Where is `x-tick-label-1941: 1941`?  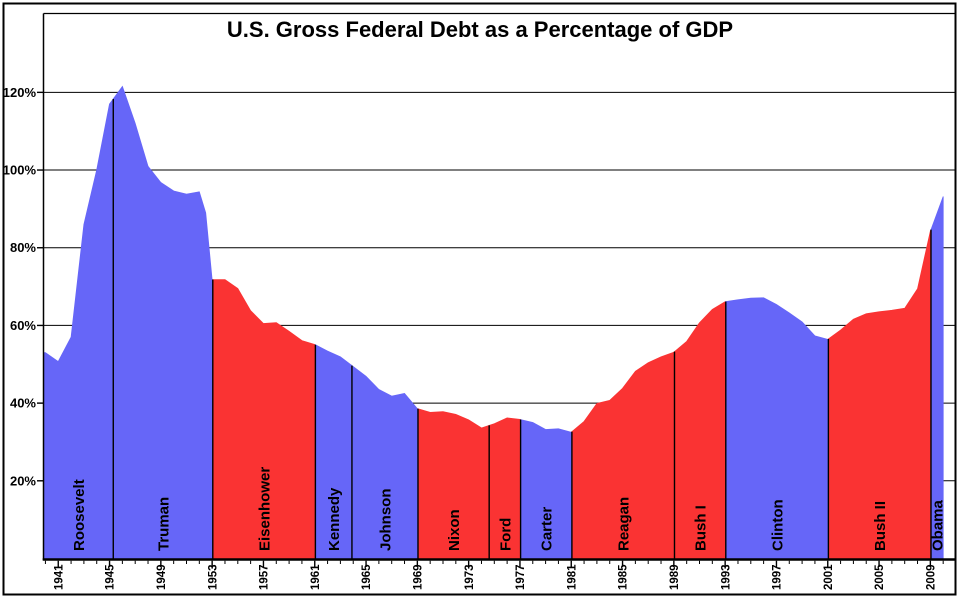
x-tick-label-1941: 1941 is located at coordinates (59, 577).